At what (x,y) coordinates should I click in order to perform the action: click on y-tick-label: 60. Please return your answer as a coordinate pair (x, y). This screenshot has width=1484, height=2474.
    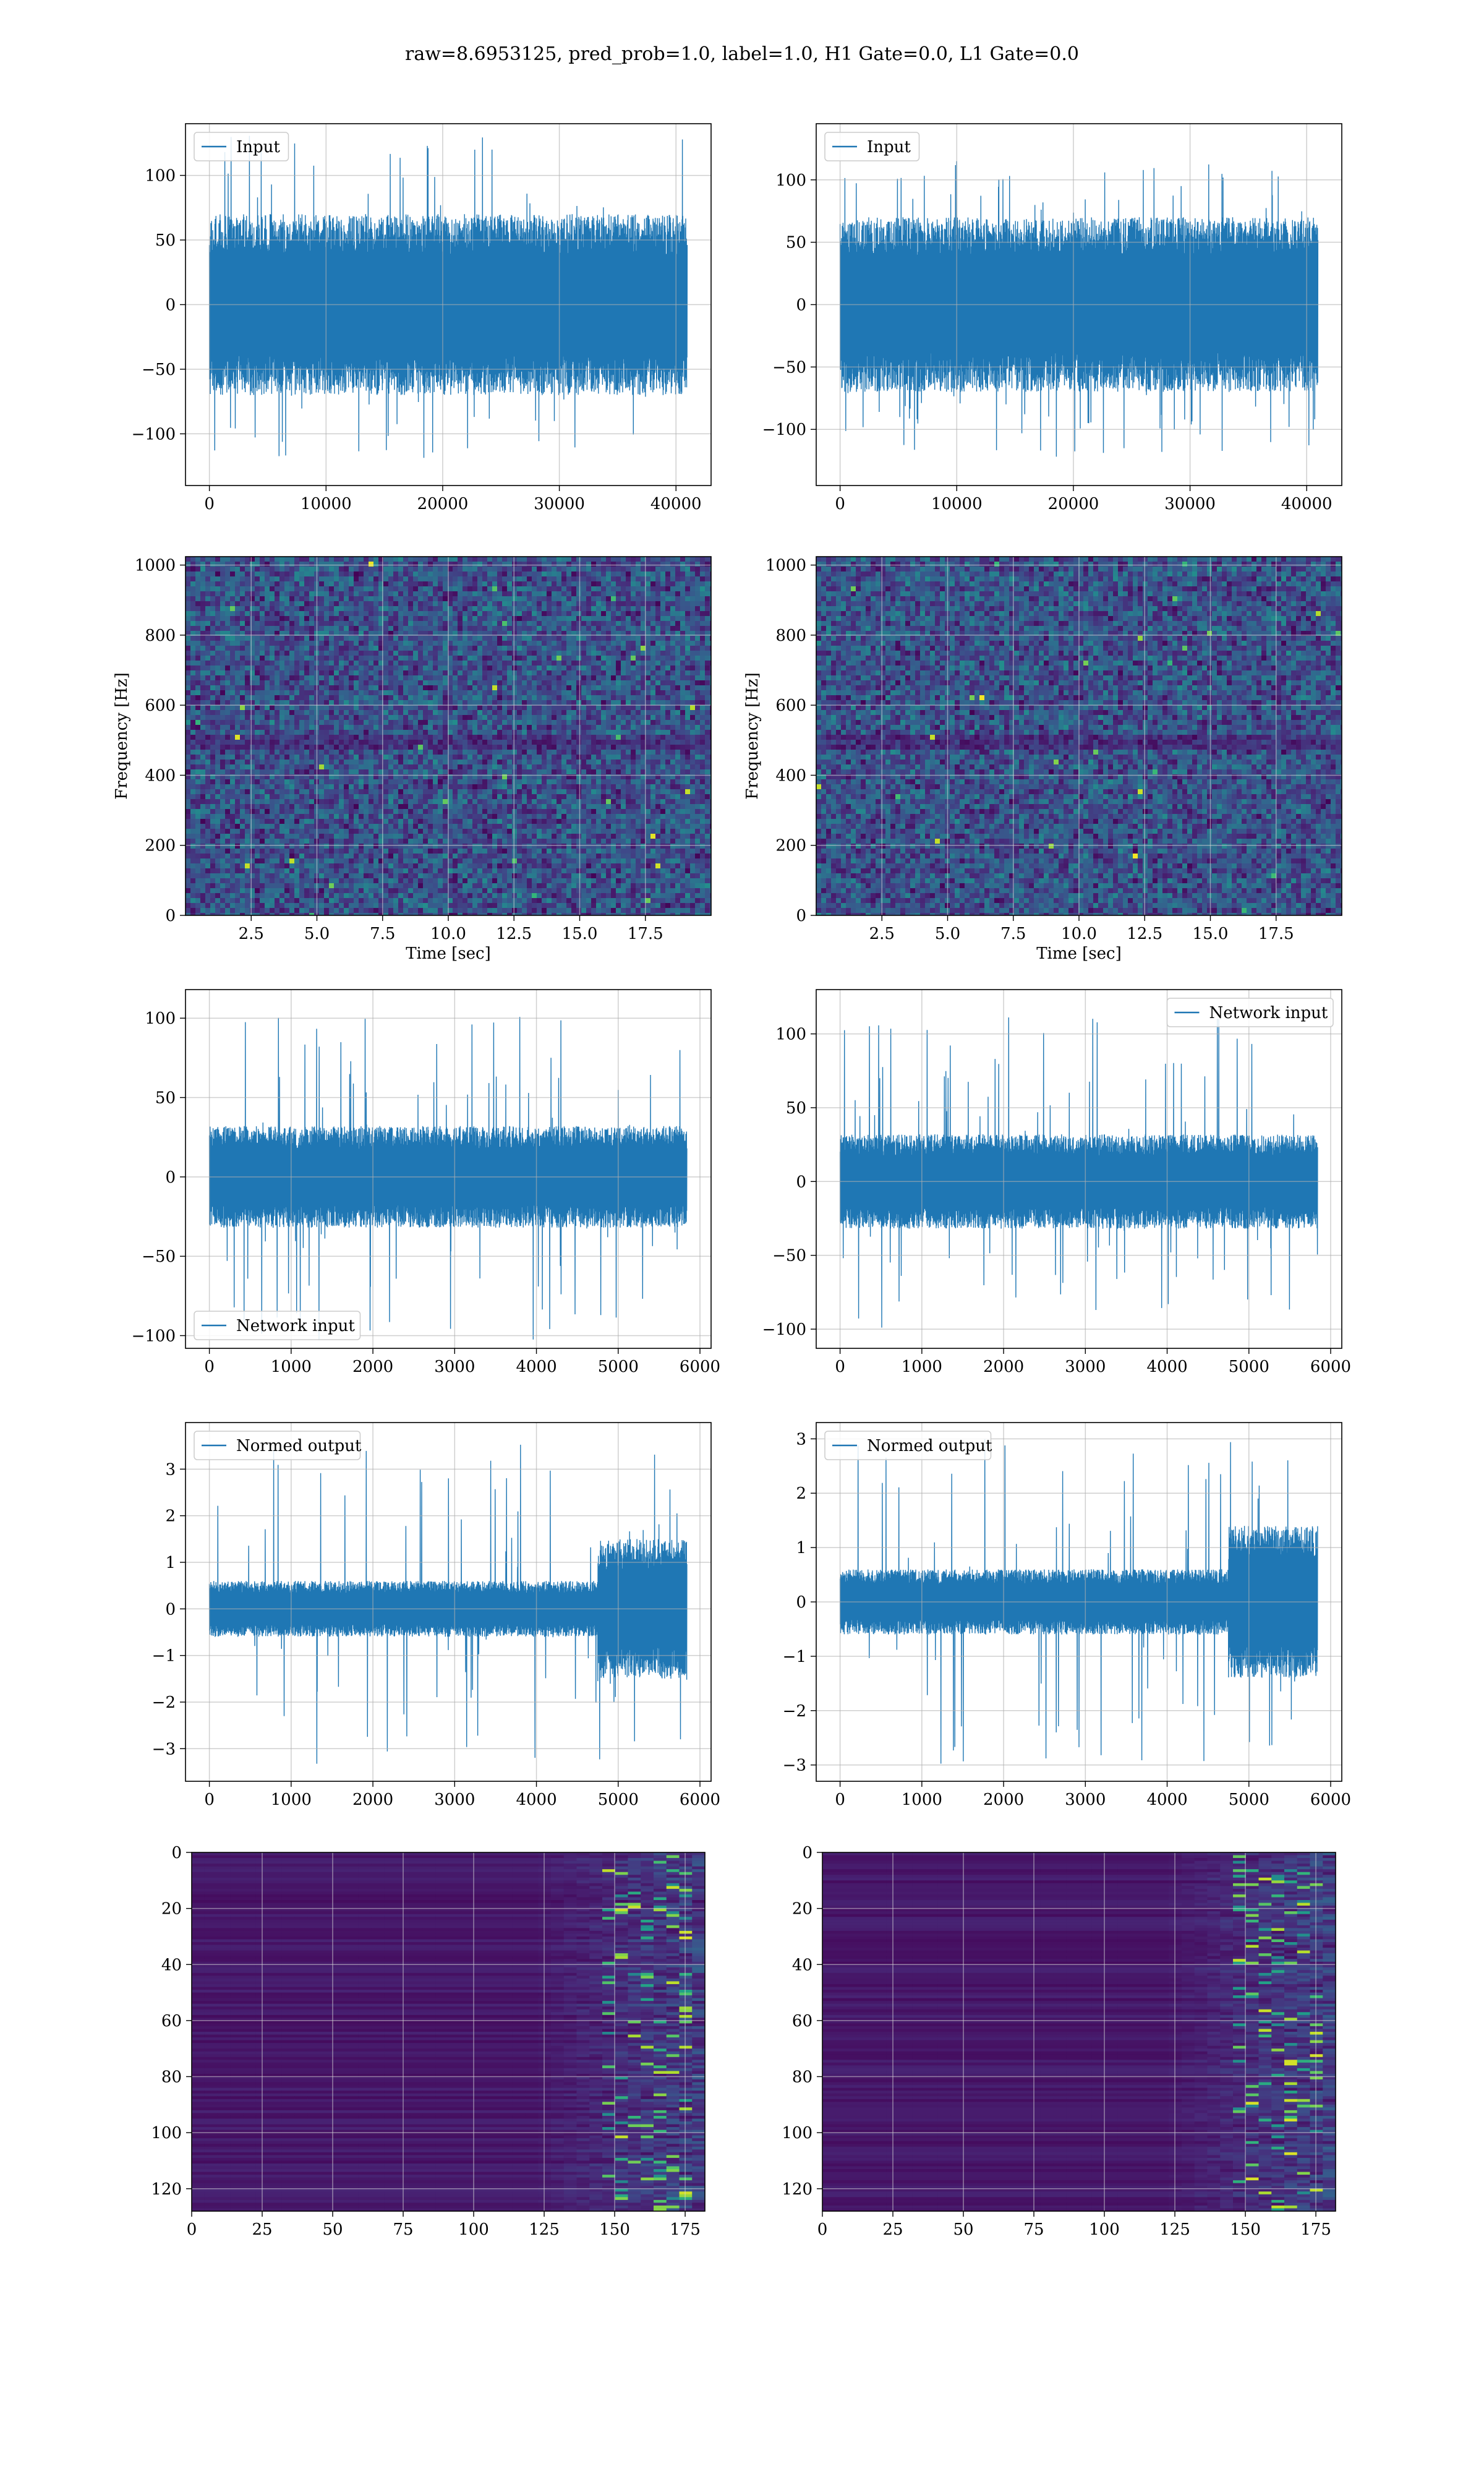
    Looking at the image, I should click on (171, 2022).